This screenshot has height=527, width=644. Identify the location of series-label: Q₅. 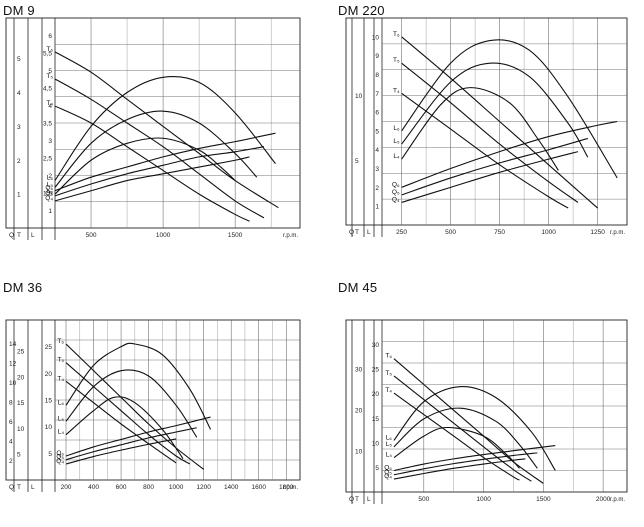
(396, 192).